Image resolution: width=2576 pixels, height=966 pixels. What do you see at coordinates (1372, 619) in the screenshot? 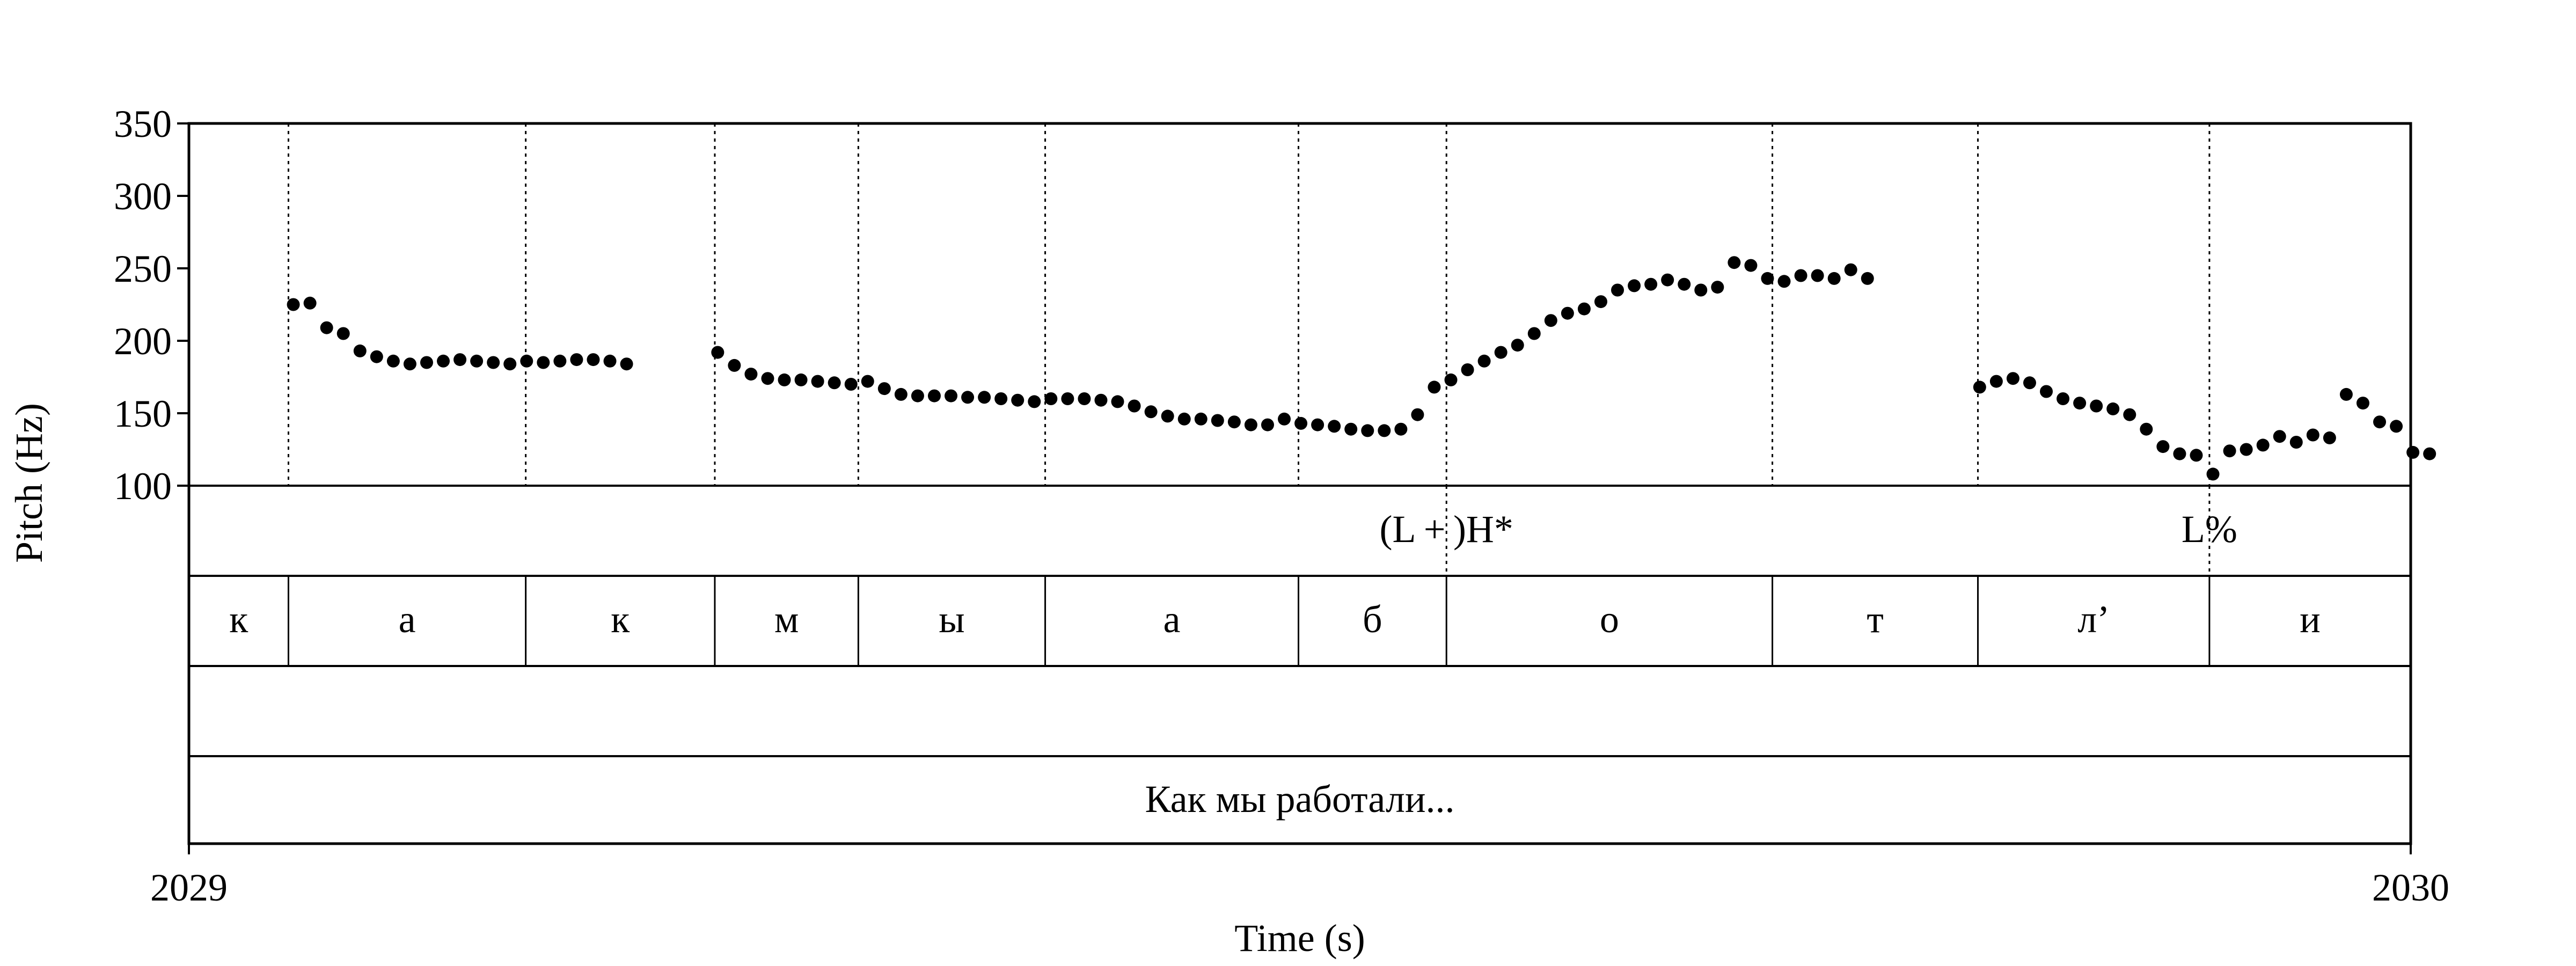
I see `segment-label: б` at bounding box center [1372, 619].